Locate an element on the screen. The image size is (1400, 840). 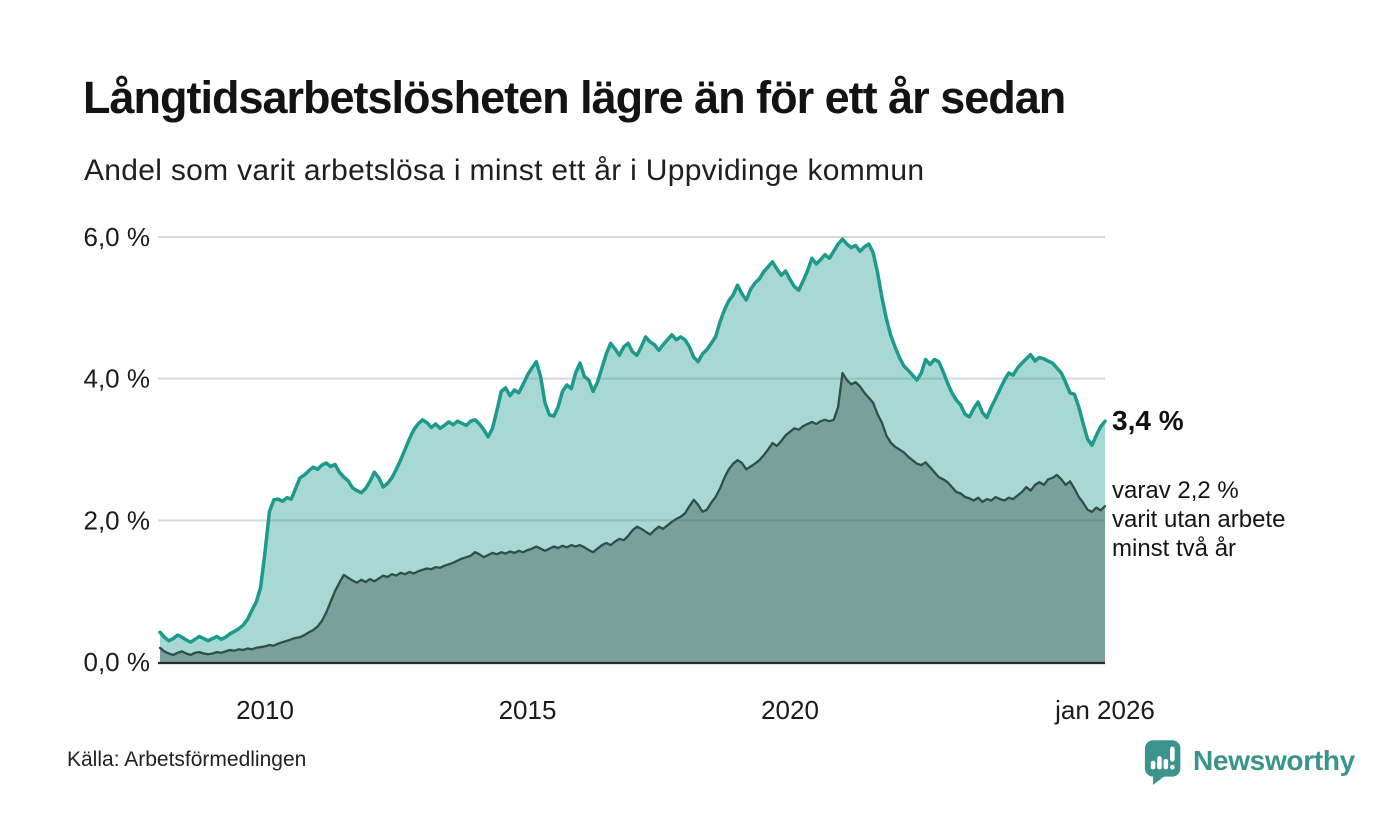
logo-badge is located at coordinates (1162, 762).